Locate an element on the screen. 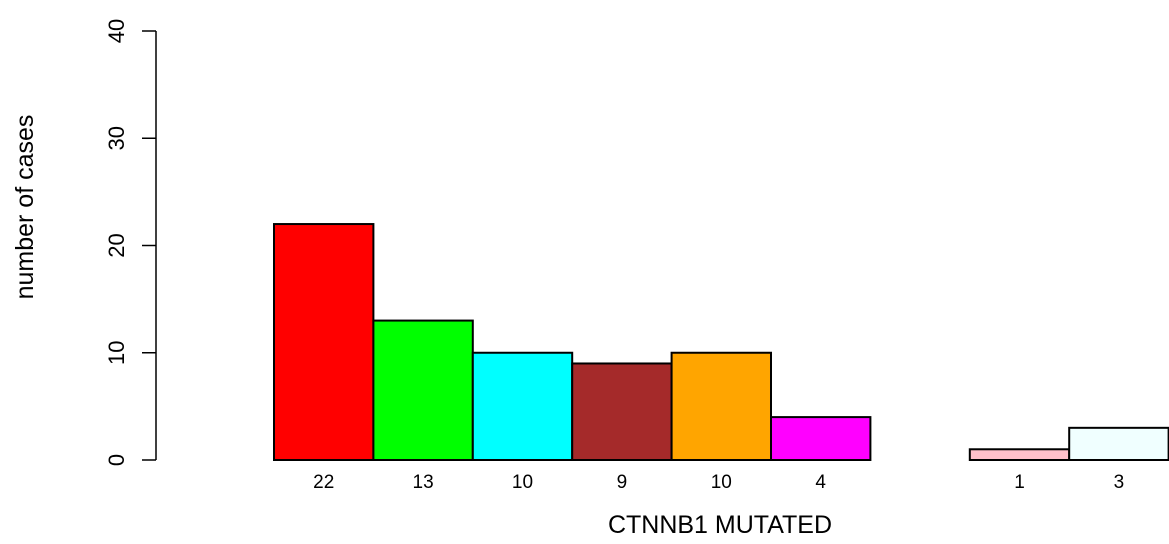  x-category-label: 13 is located at coordinates (423, 482).